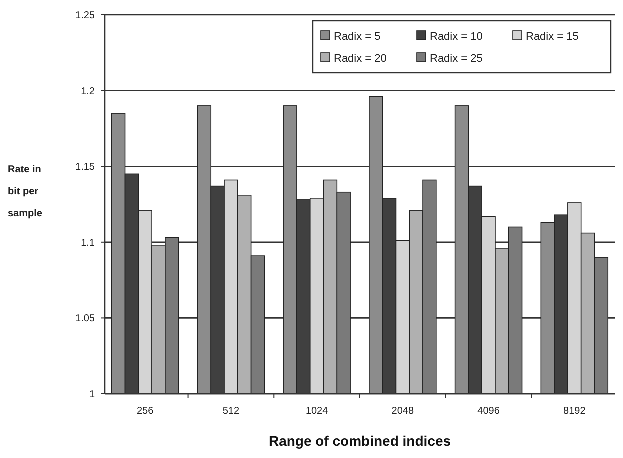  I want to click on x-axis-title: Range of combined indices, so click(360, 441).